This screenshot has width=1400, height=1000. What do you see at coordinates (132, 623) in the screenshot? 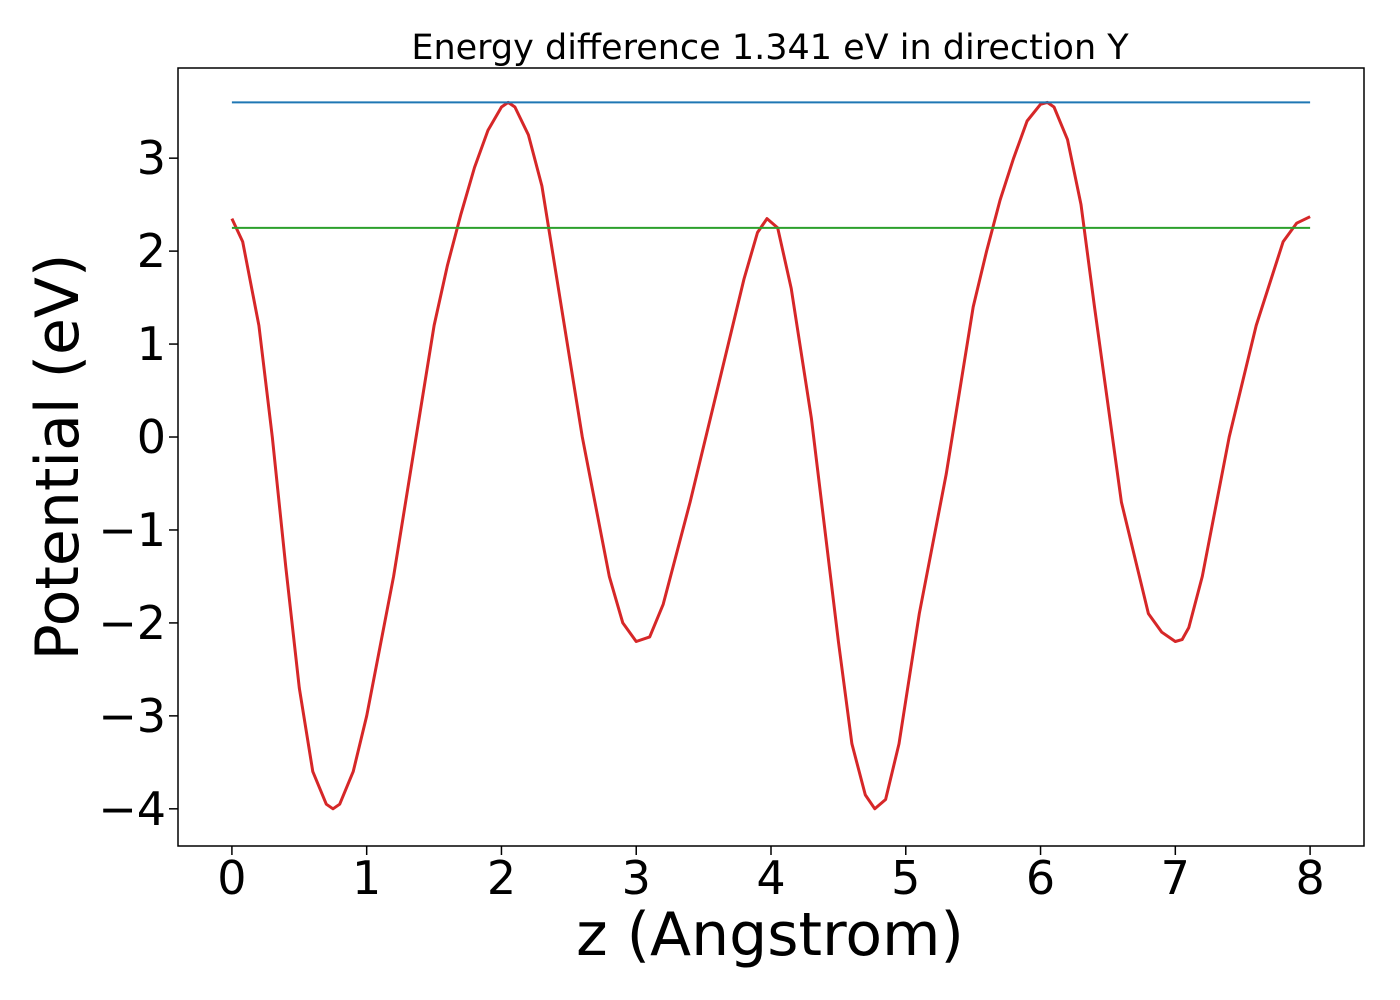
I see `y-tick-label: −2` at bounding box center [132, 623].